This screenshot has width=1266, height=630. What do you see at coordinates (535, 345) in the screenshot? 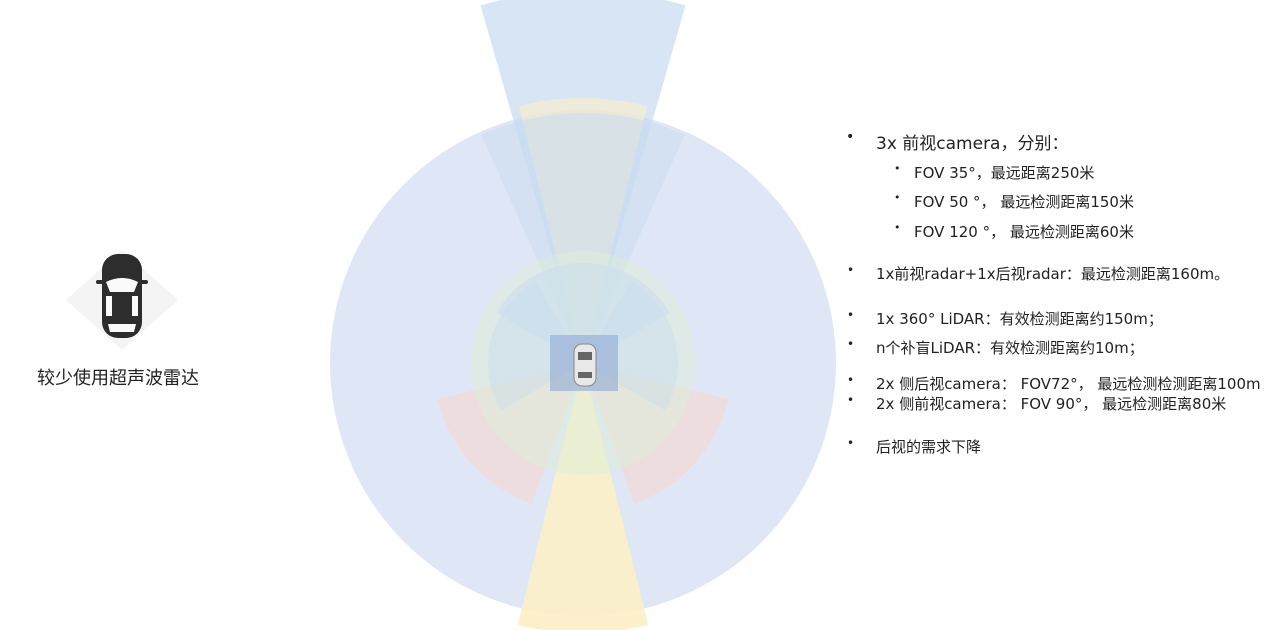
I see `side-front-camera-left-coverage` at bounding box center [535, 345].